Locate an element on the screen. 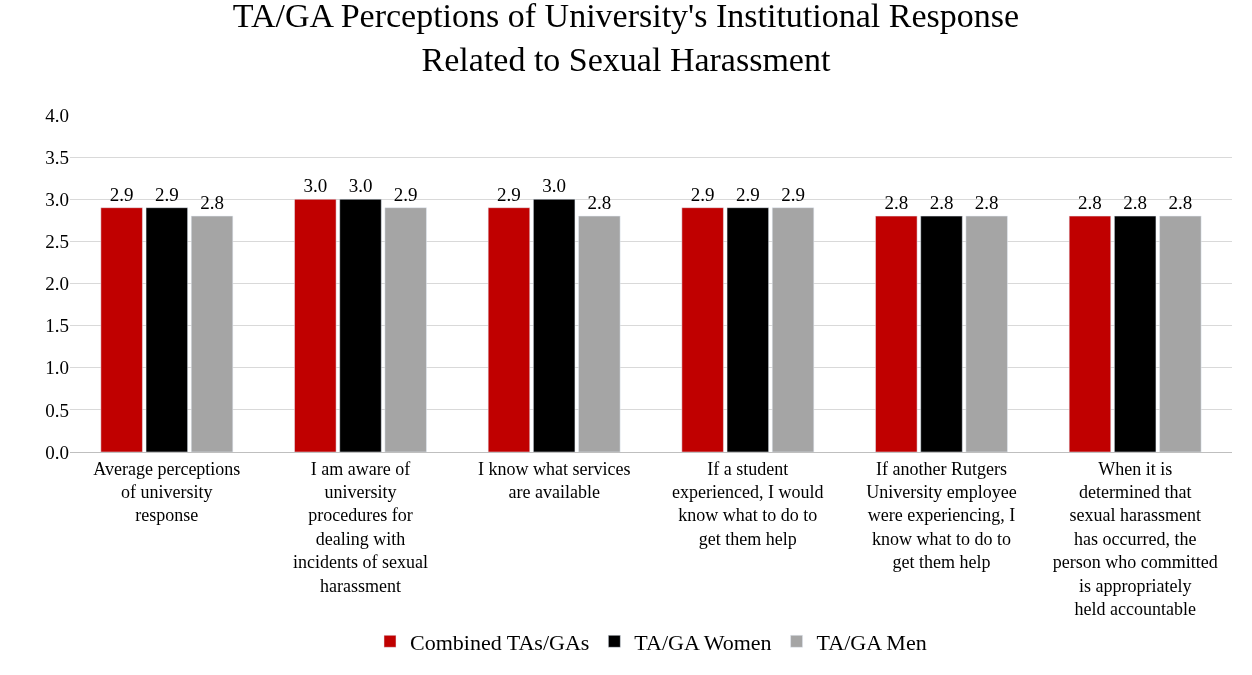  y-tick-label: 3.5 is located at coordinates (57, 157).